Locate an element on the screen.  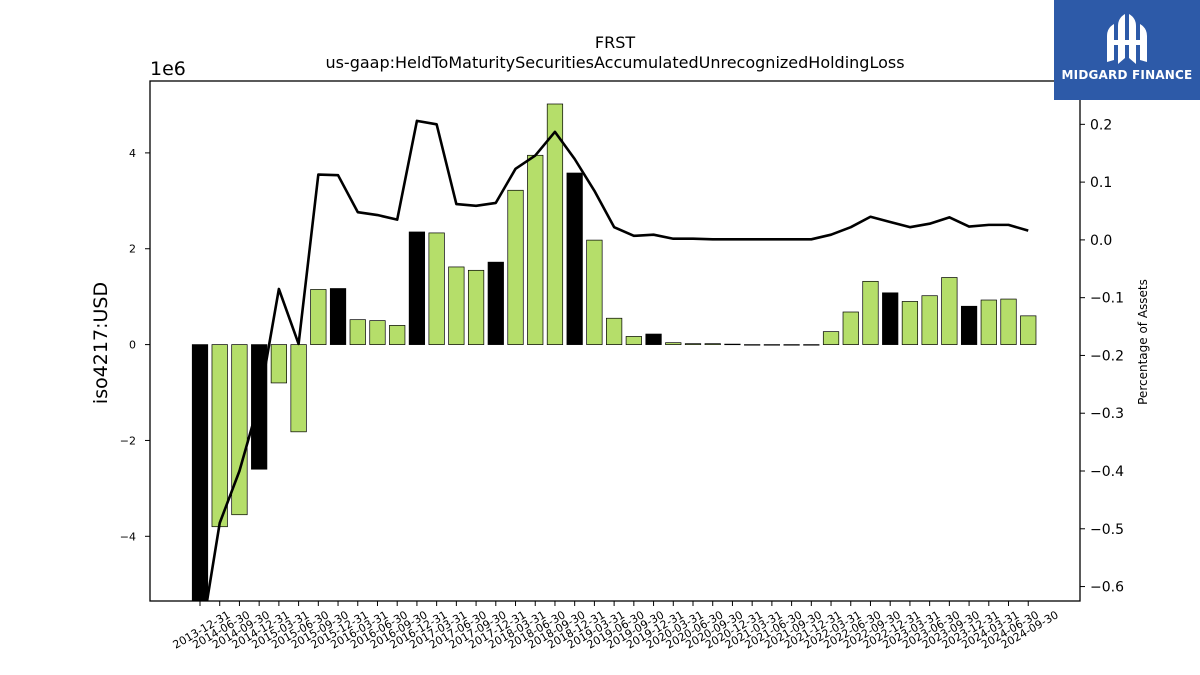
y2-tick-label: −0.6 is located at coordinates (1107, 588).